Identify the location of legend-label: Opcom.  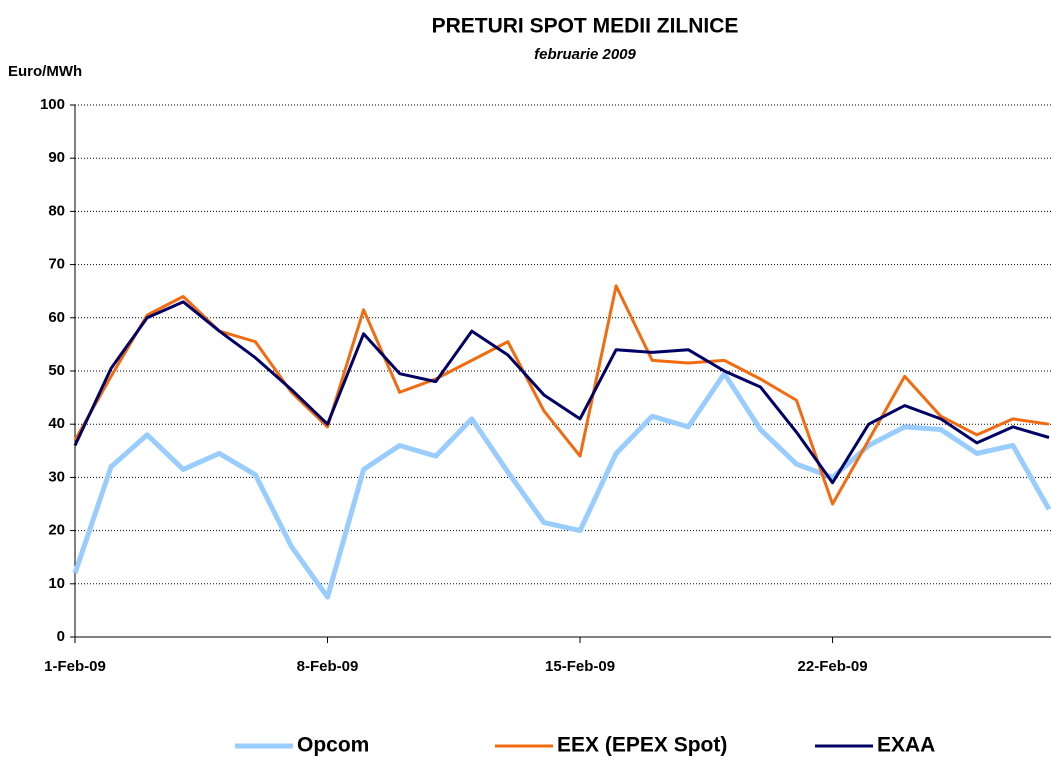
(333, 745).